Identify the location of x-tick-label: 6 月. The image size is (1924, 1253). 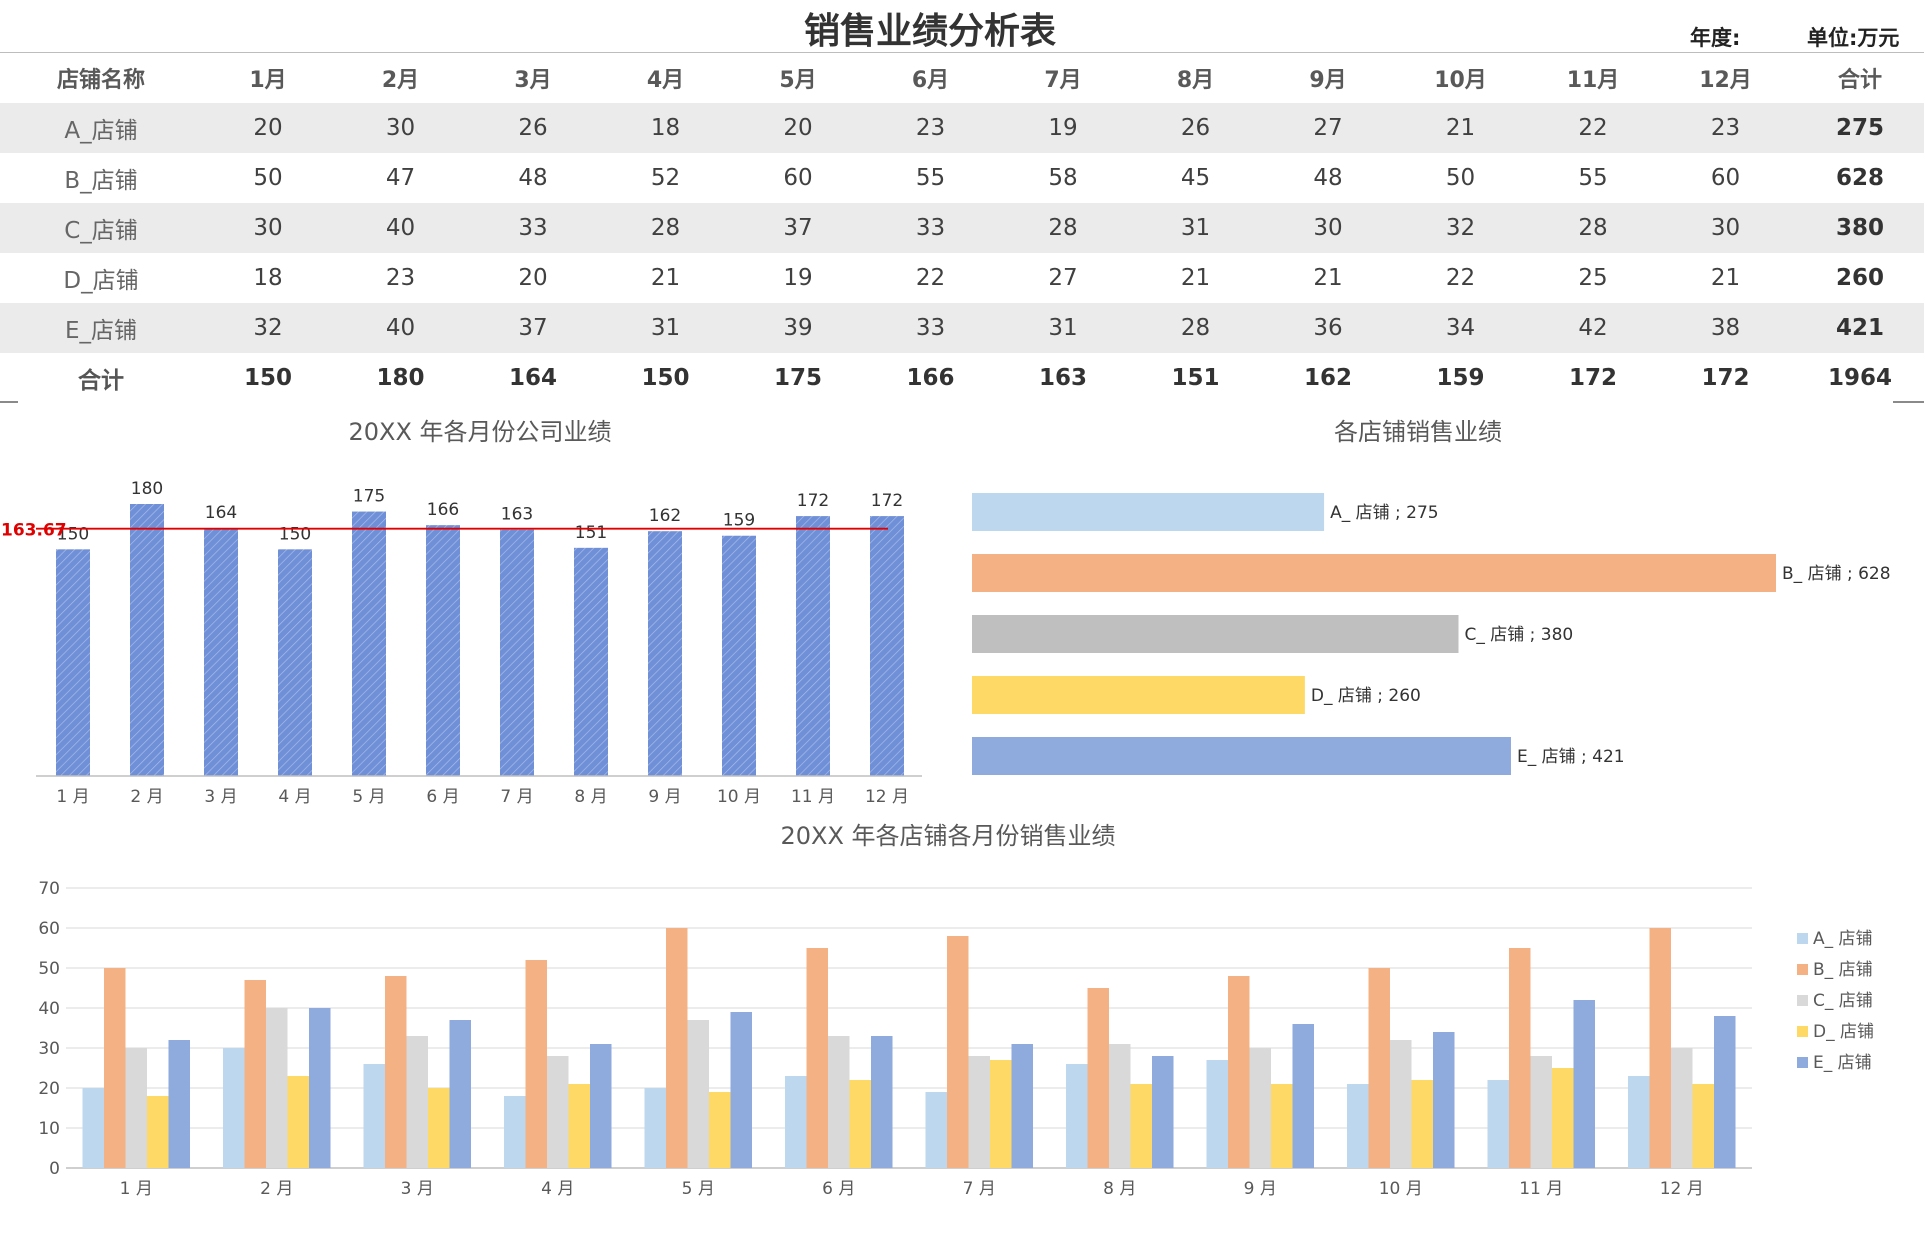
(442, 797).